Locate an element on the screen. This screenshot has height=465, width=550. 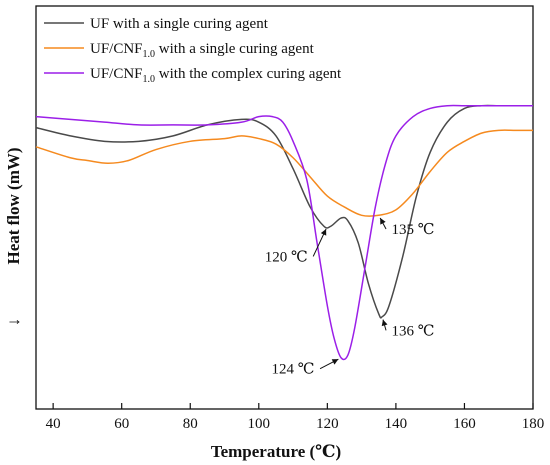
x-tick-label: 40 is located at coordinates (53, 424).